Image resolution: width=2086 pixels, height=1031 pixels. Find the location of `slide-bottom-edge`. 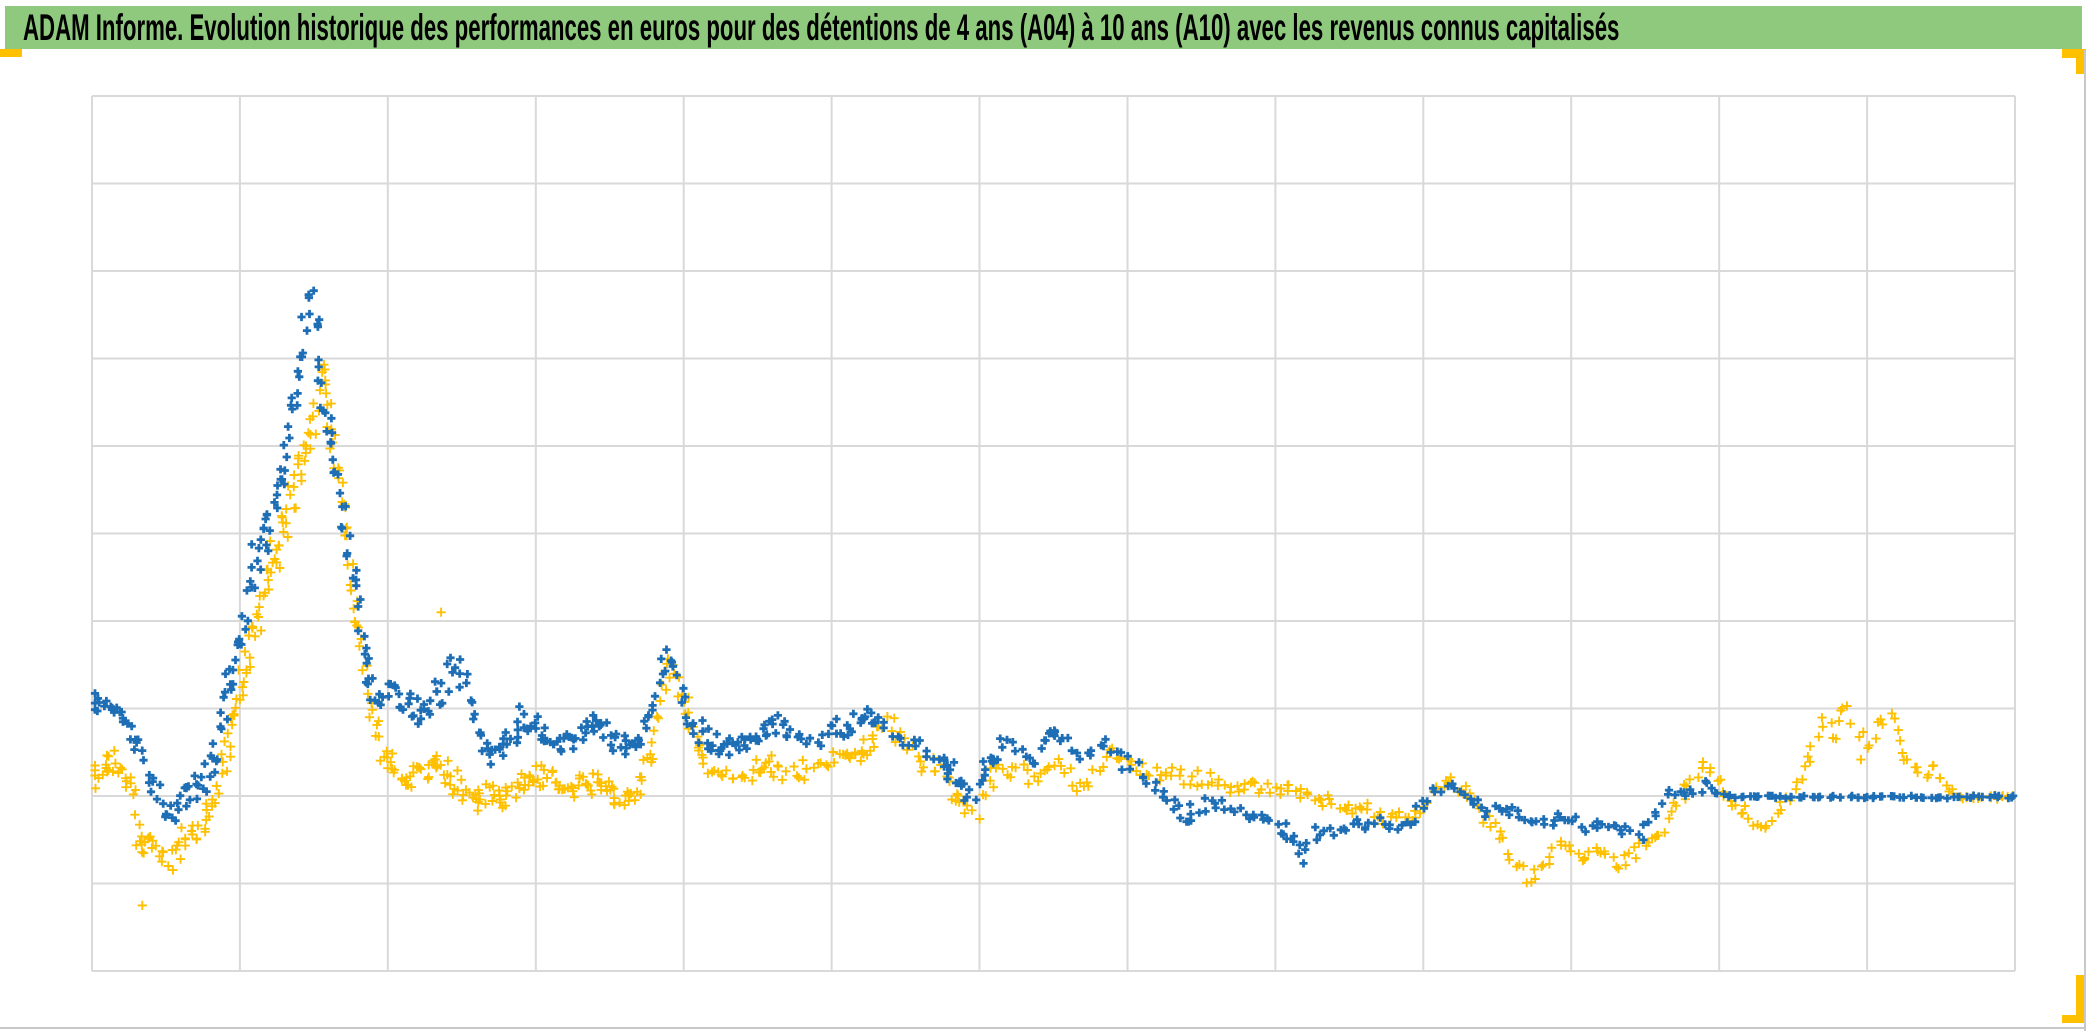

slide-bottom-edge is located at coordinates (1043, 1028).